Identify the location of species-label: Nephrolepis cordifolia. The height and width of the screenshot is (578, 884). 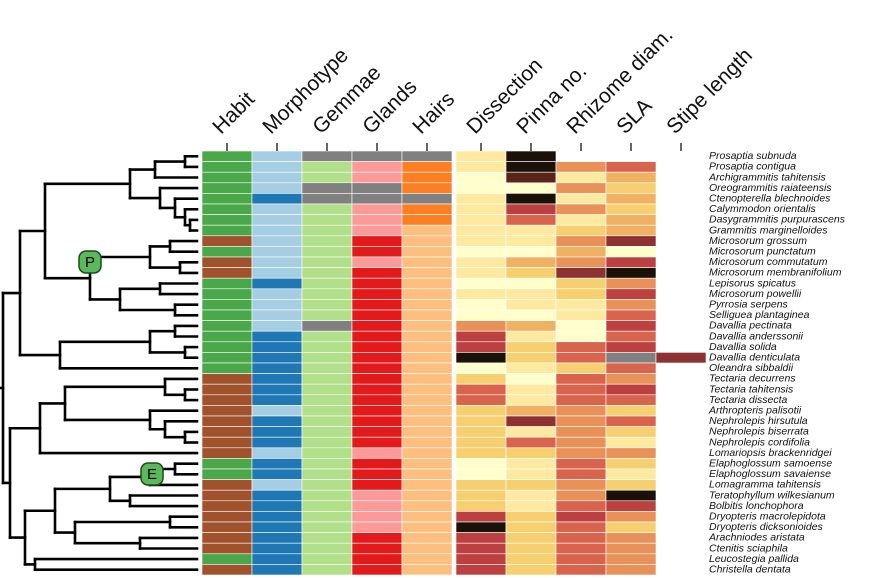
(759, 442).